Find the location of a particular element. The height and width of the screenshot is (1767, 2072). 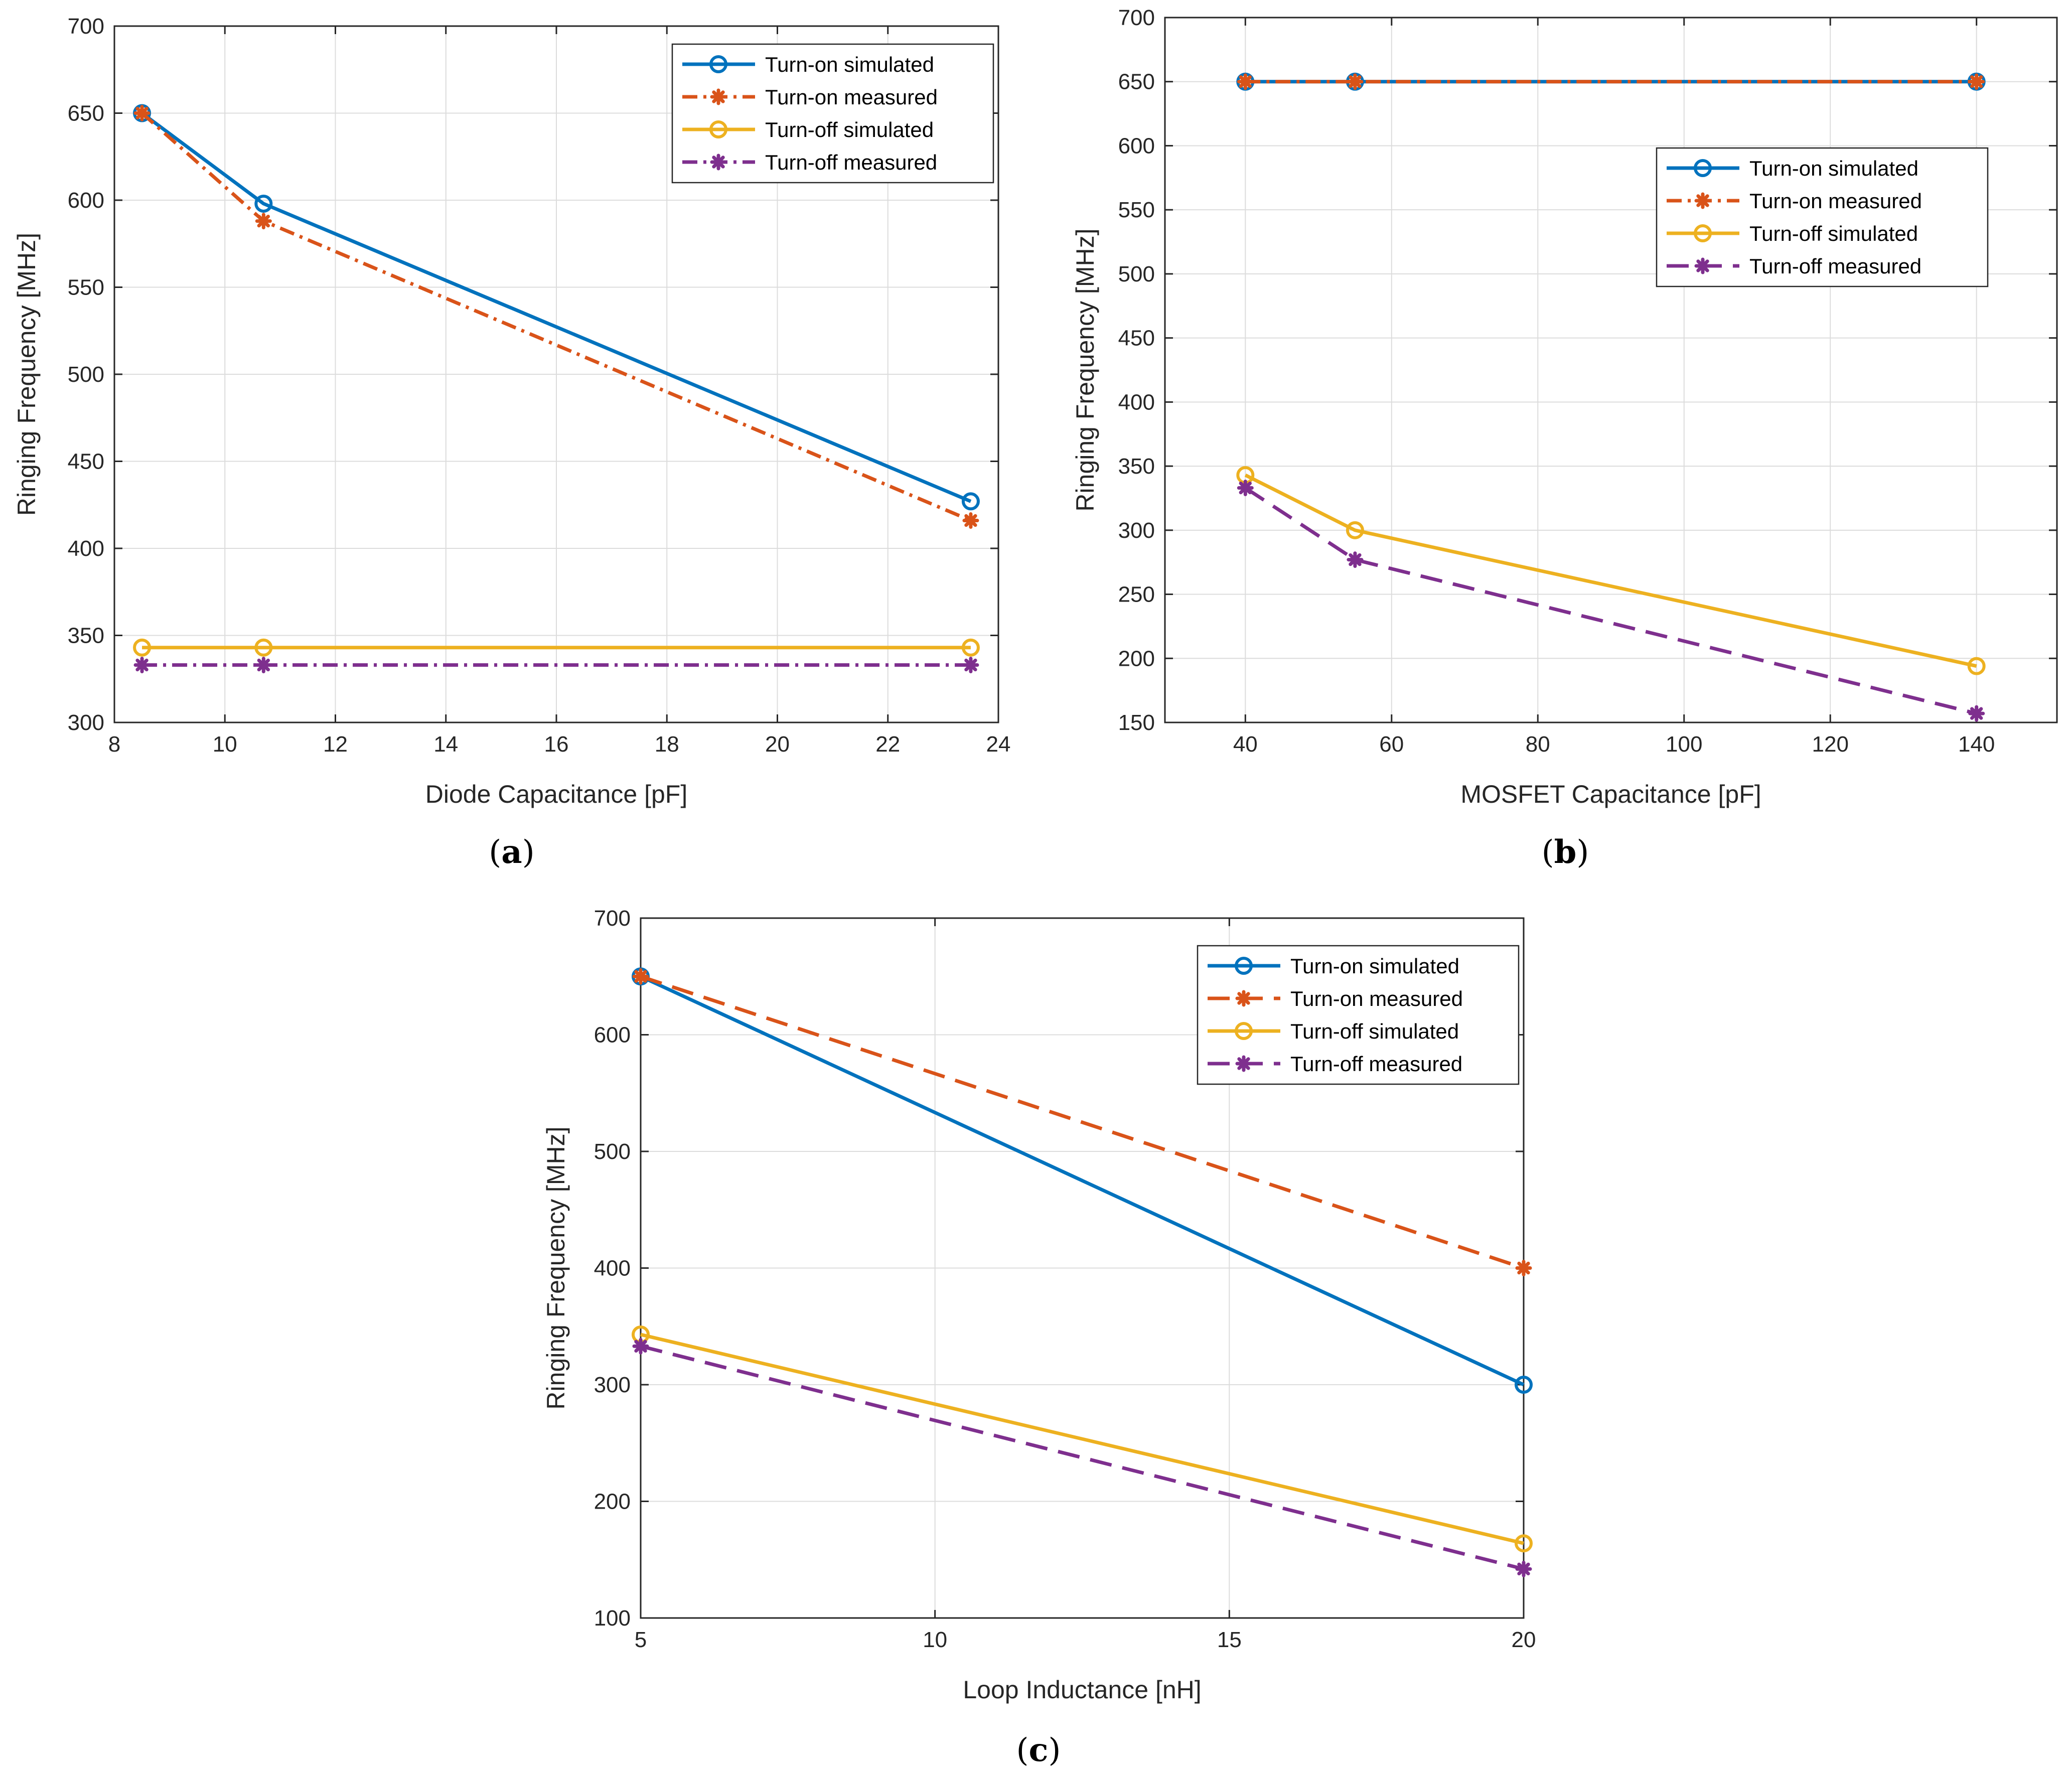

x-tick-label: 10 is located at coordinates (935, 1640).